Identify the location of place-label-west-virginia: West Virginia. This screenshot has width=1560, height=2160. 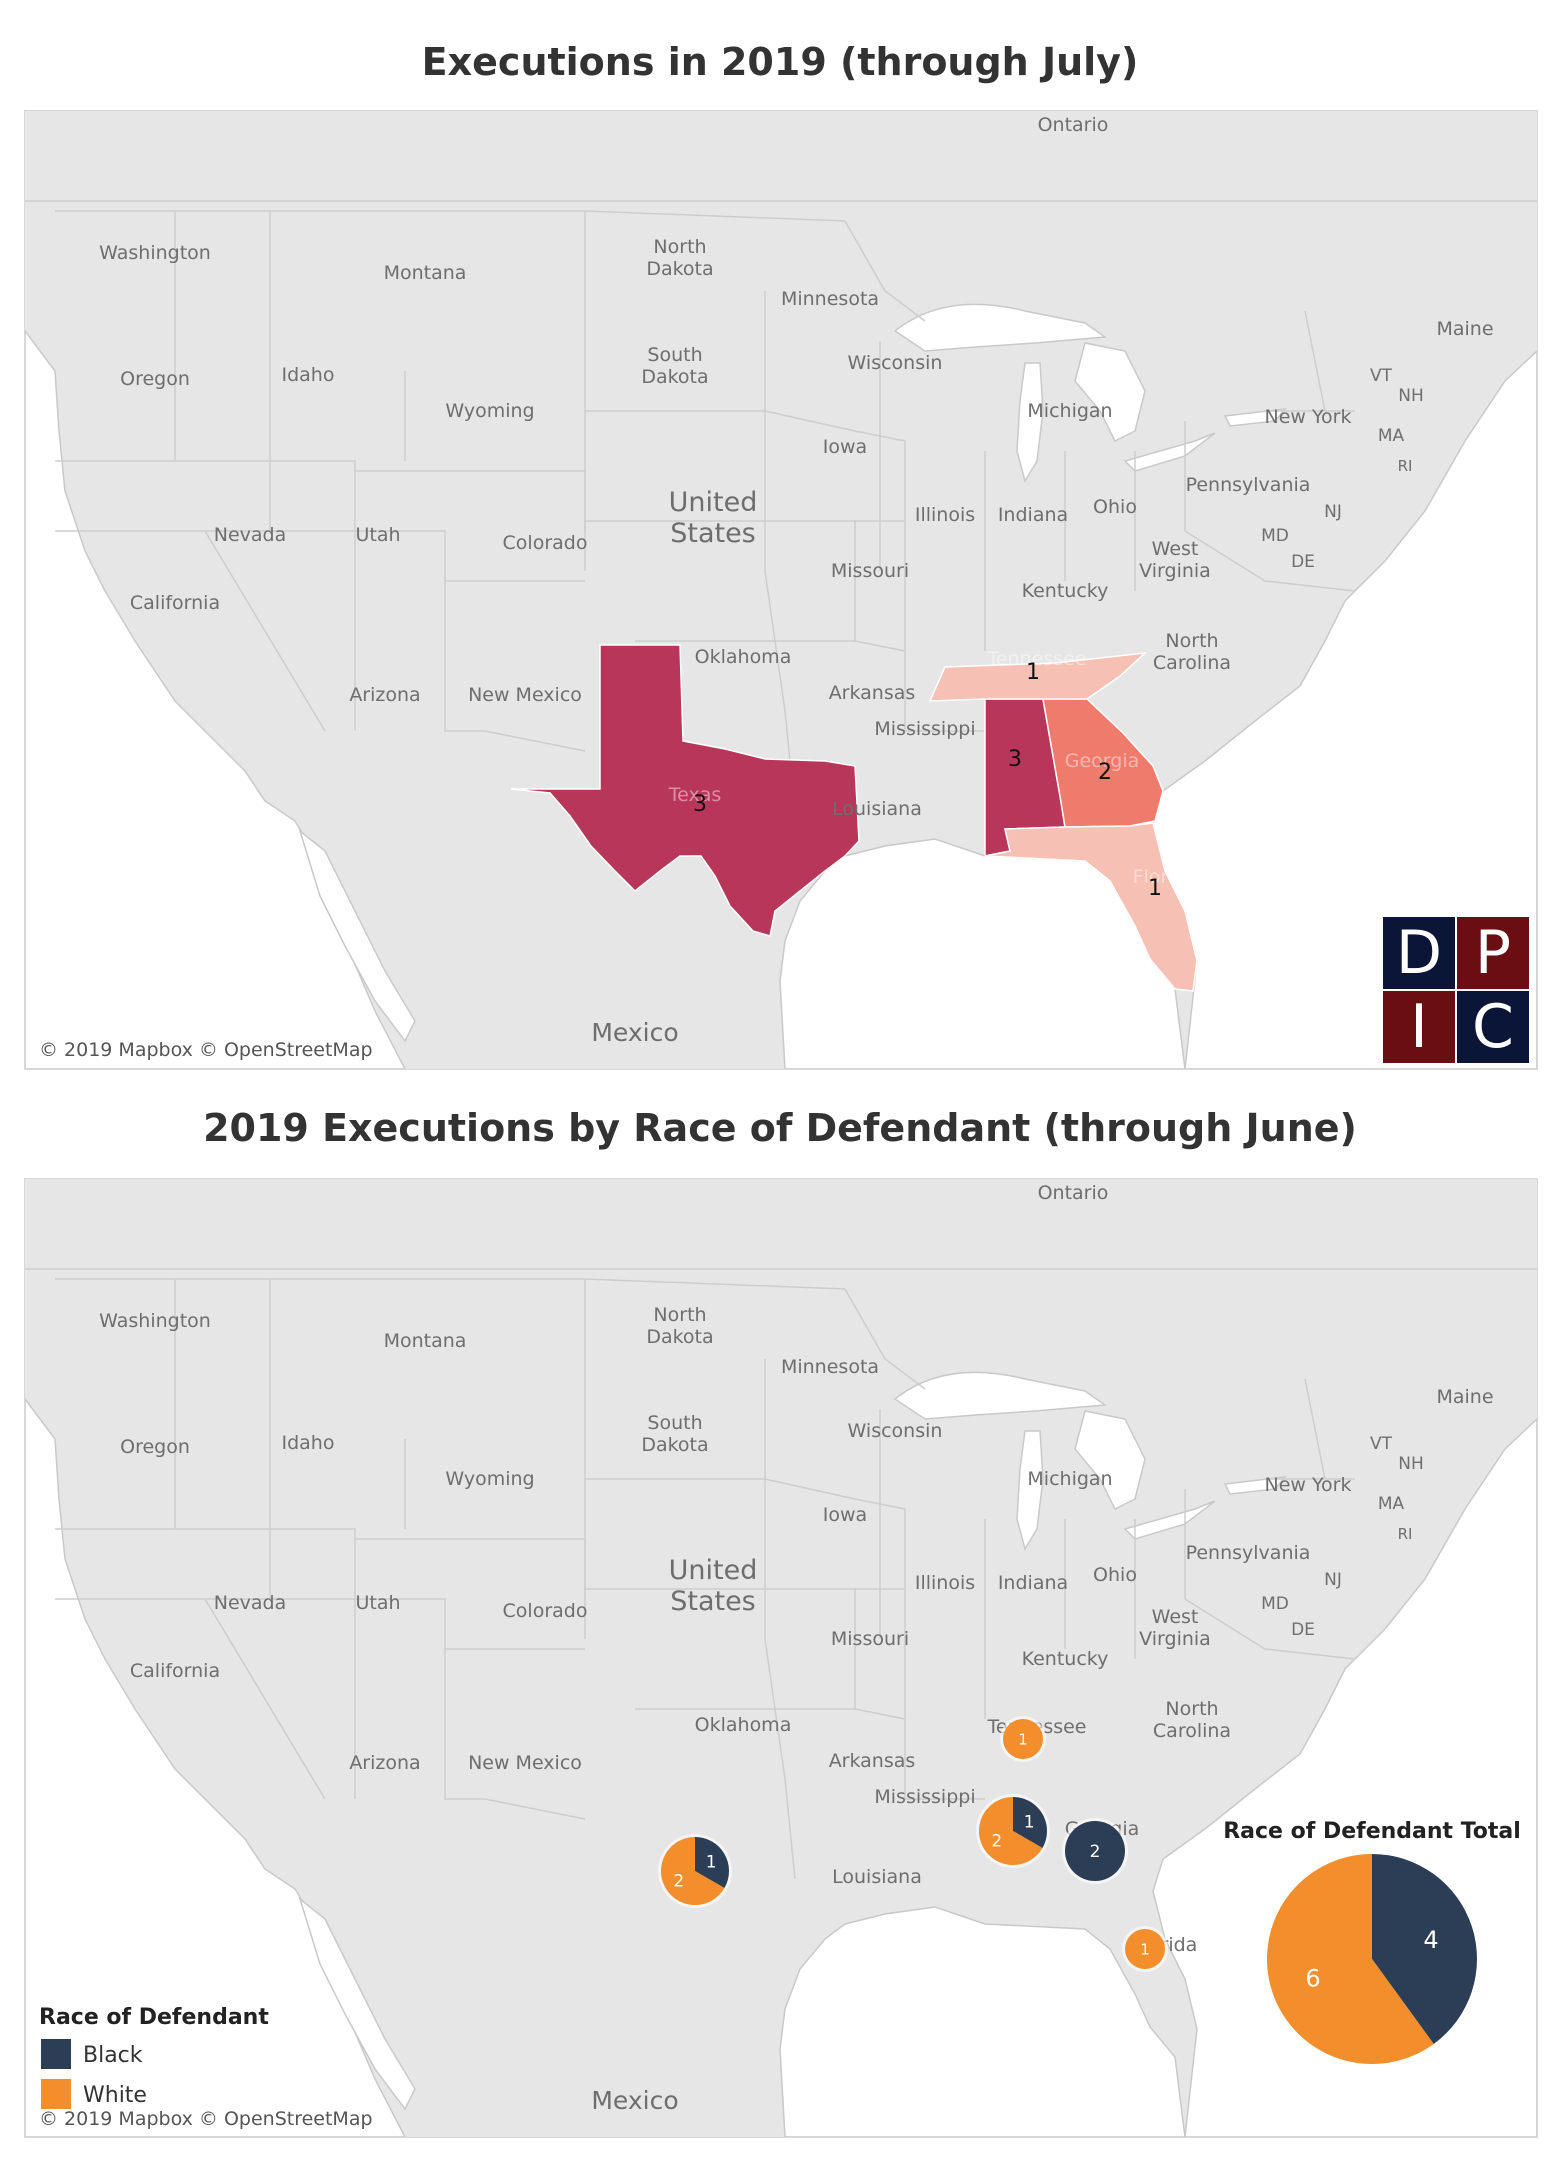
(1175, 1628).